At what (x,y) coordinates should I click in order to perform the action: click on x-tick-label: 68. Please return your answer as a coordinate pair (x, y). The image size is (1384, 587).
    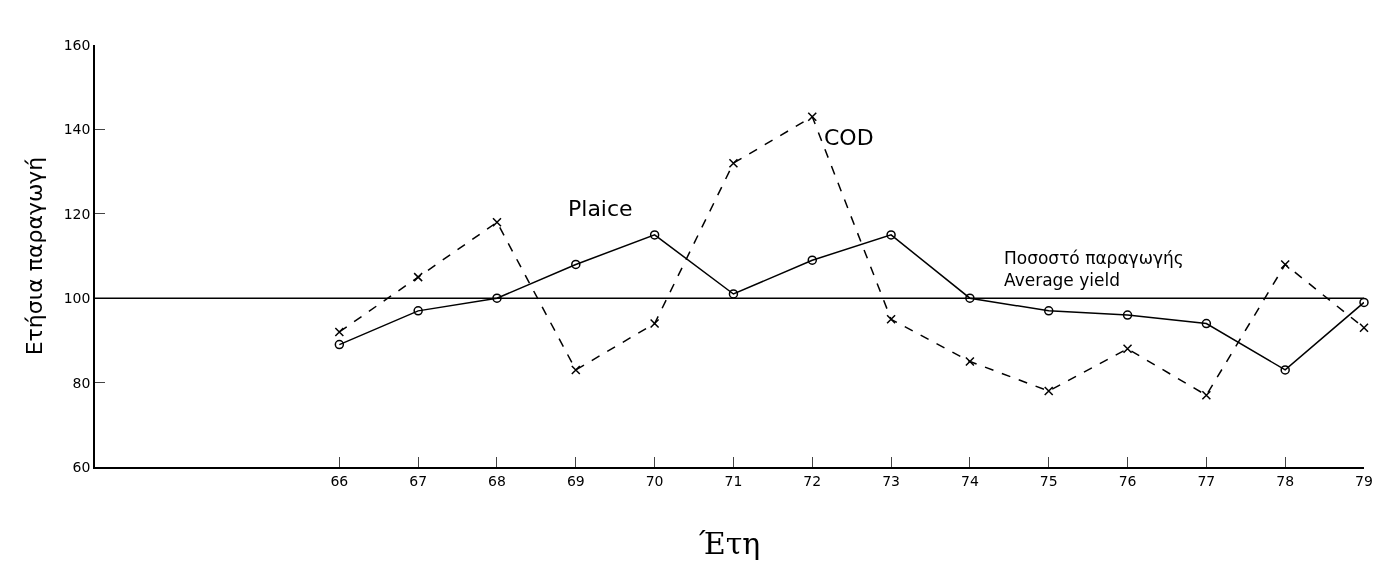
    Looking at the image, I should click on (497, 480).